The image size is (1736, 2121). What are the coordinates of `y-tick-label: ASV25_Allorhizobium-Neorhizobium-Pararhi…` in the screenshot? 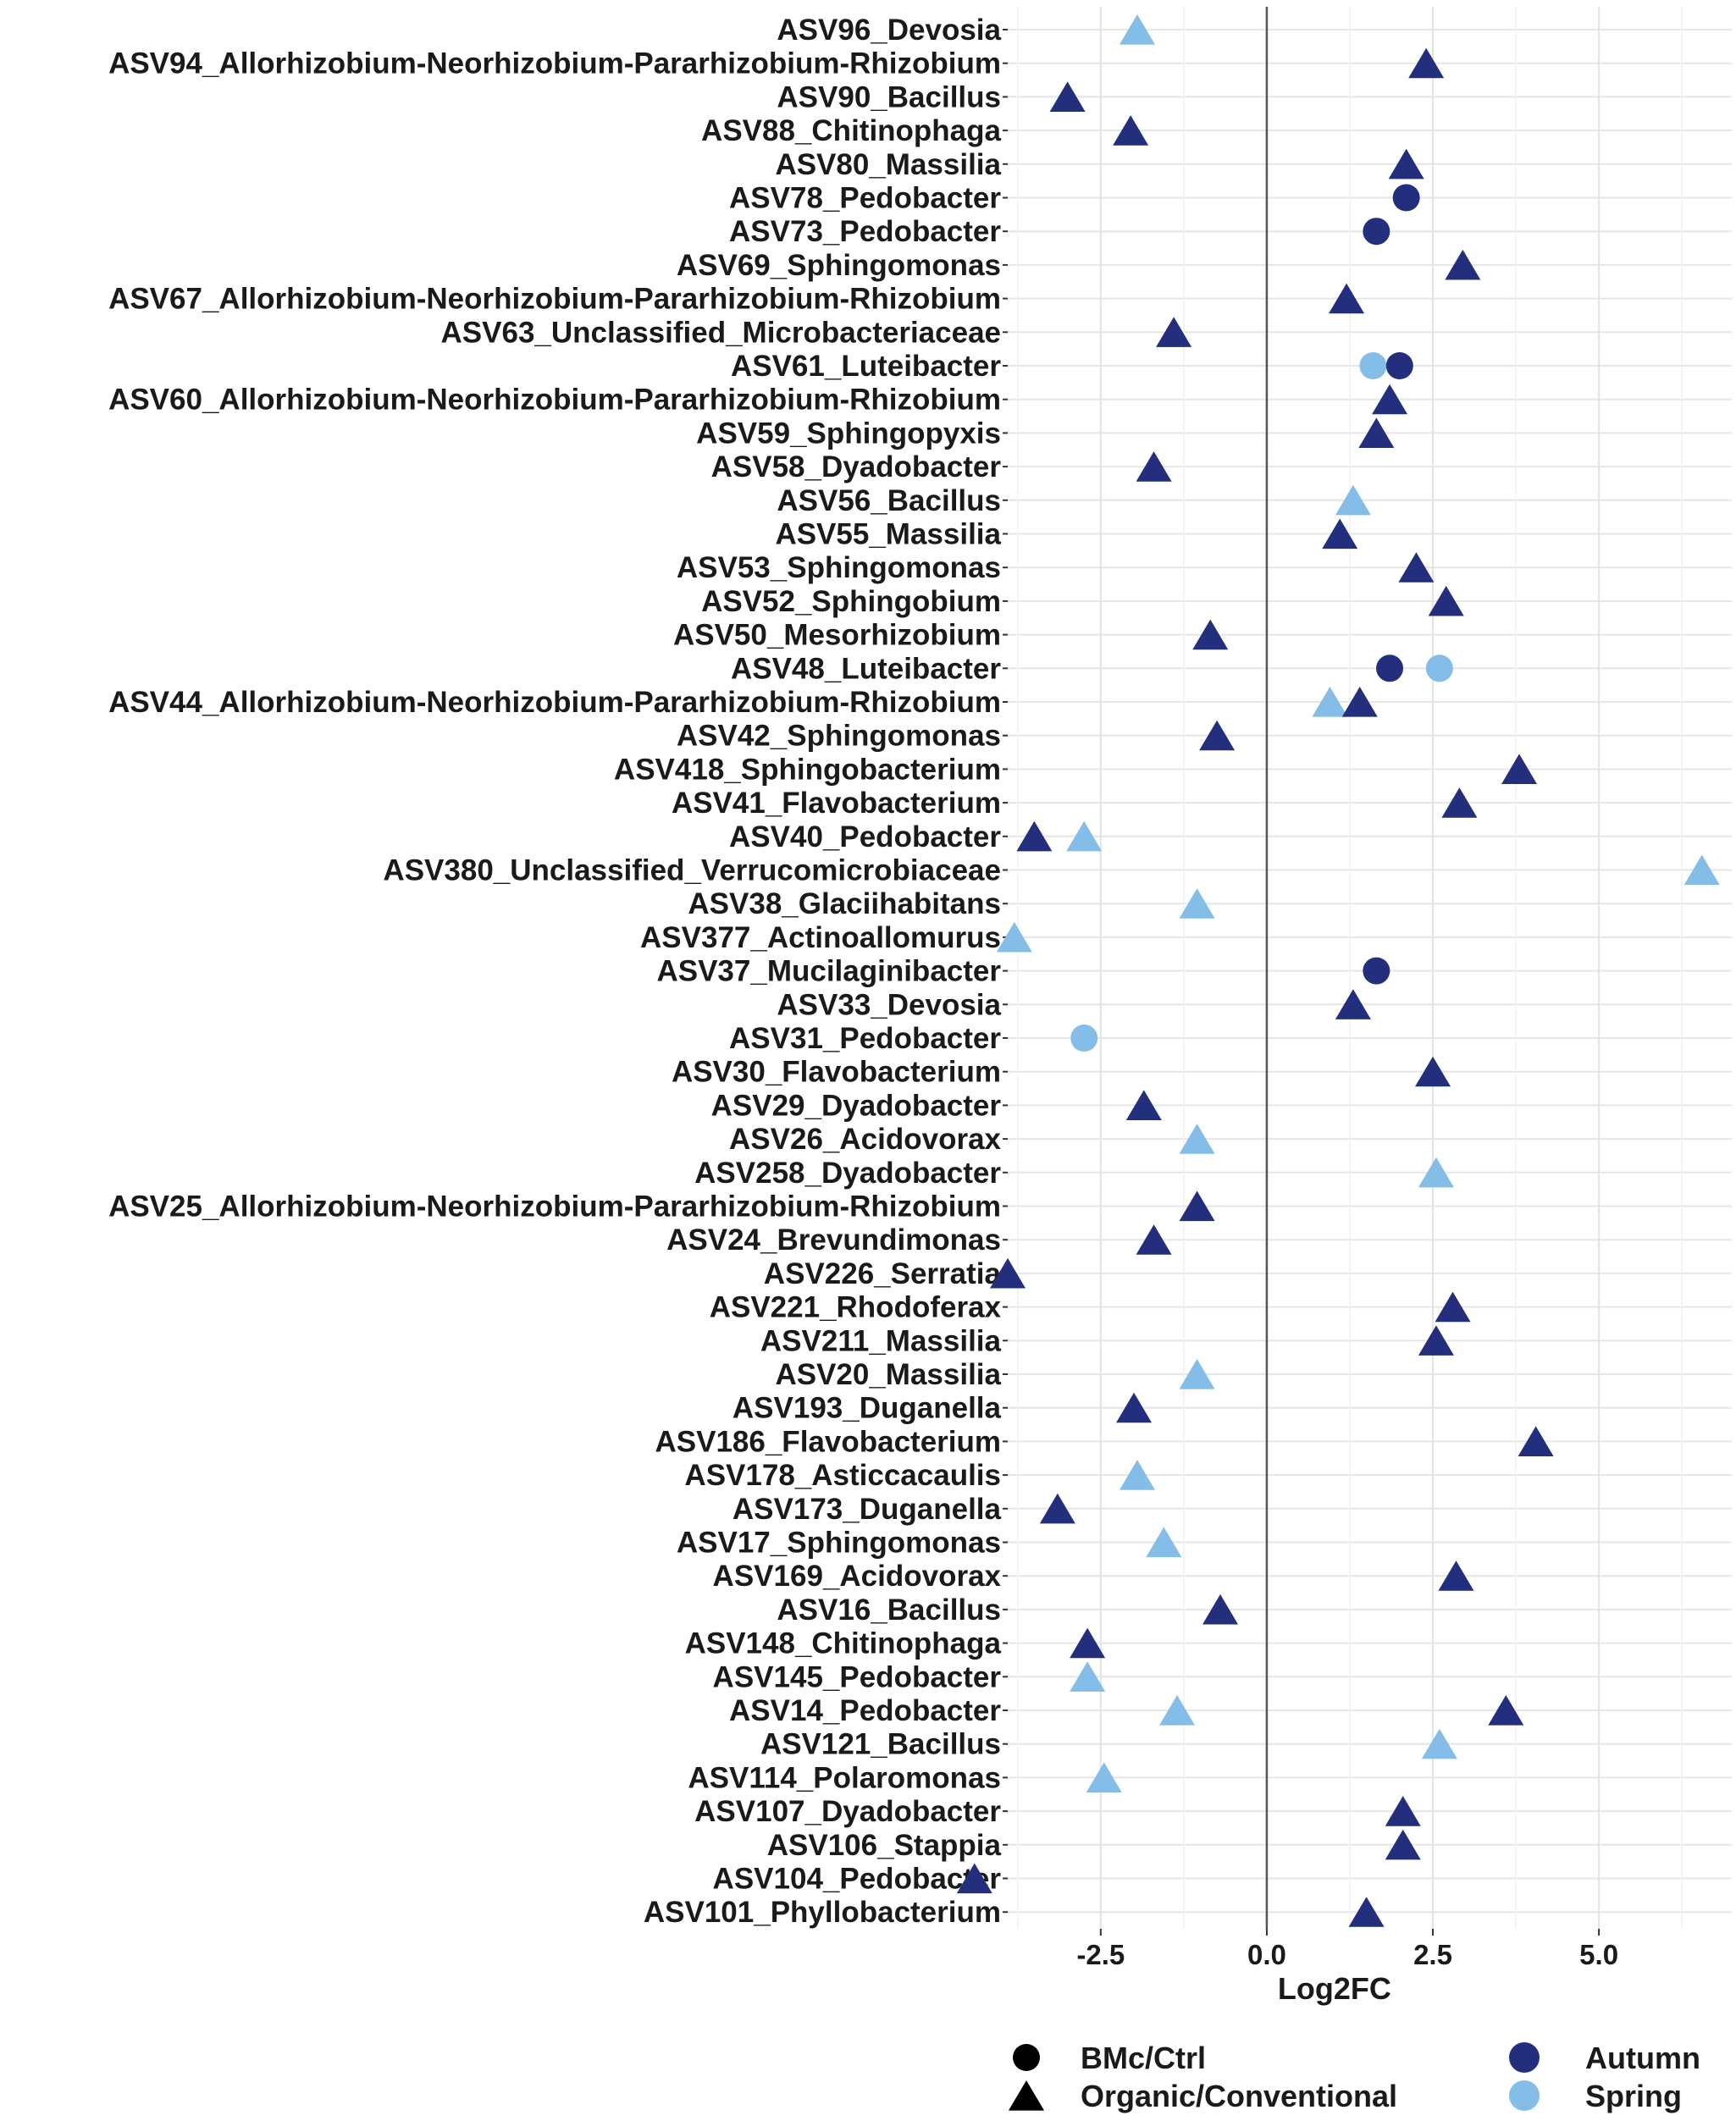 It's located at (554, 1206).